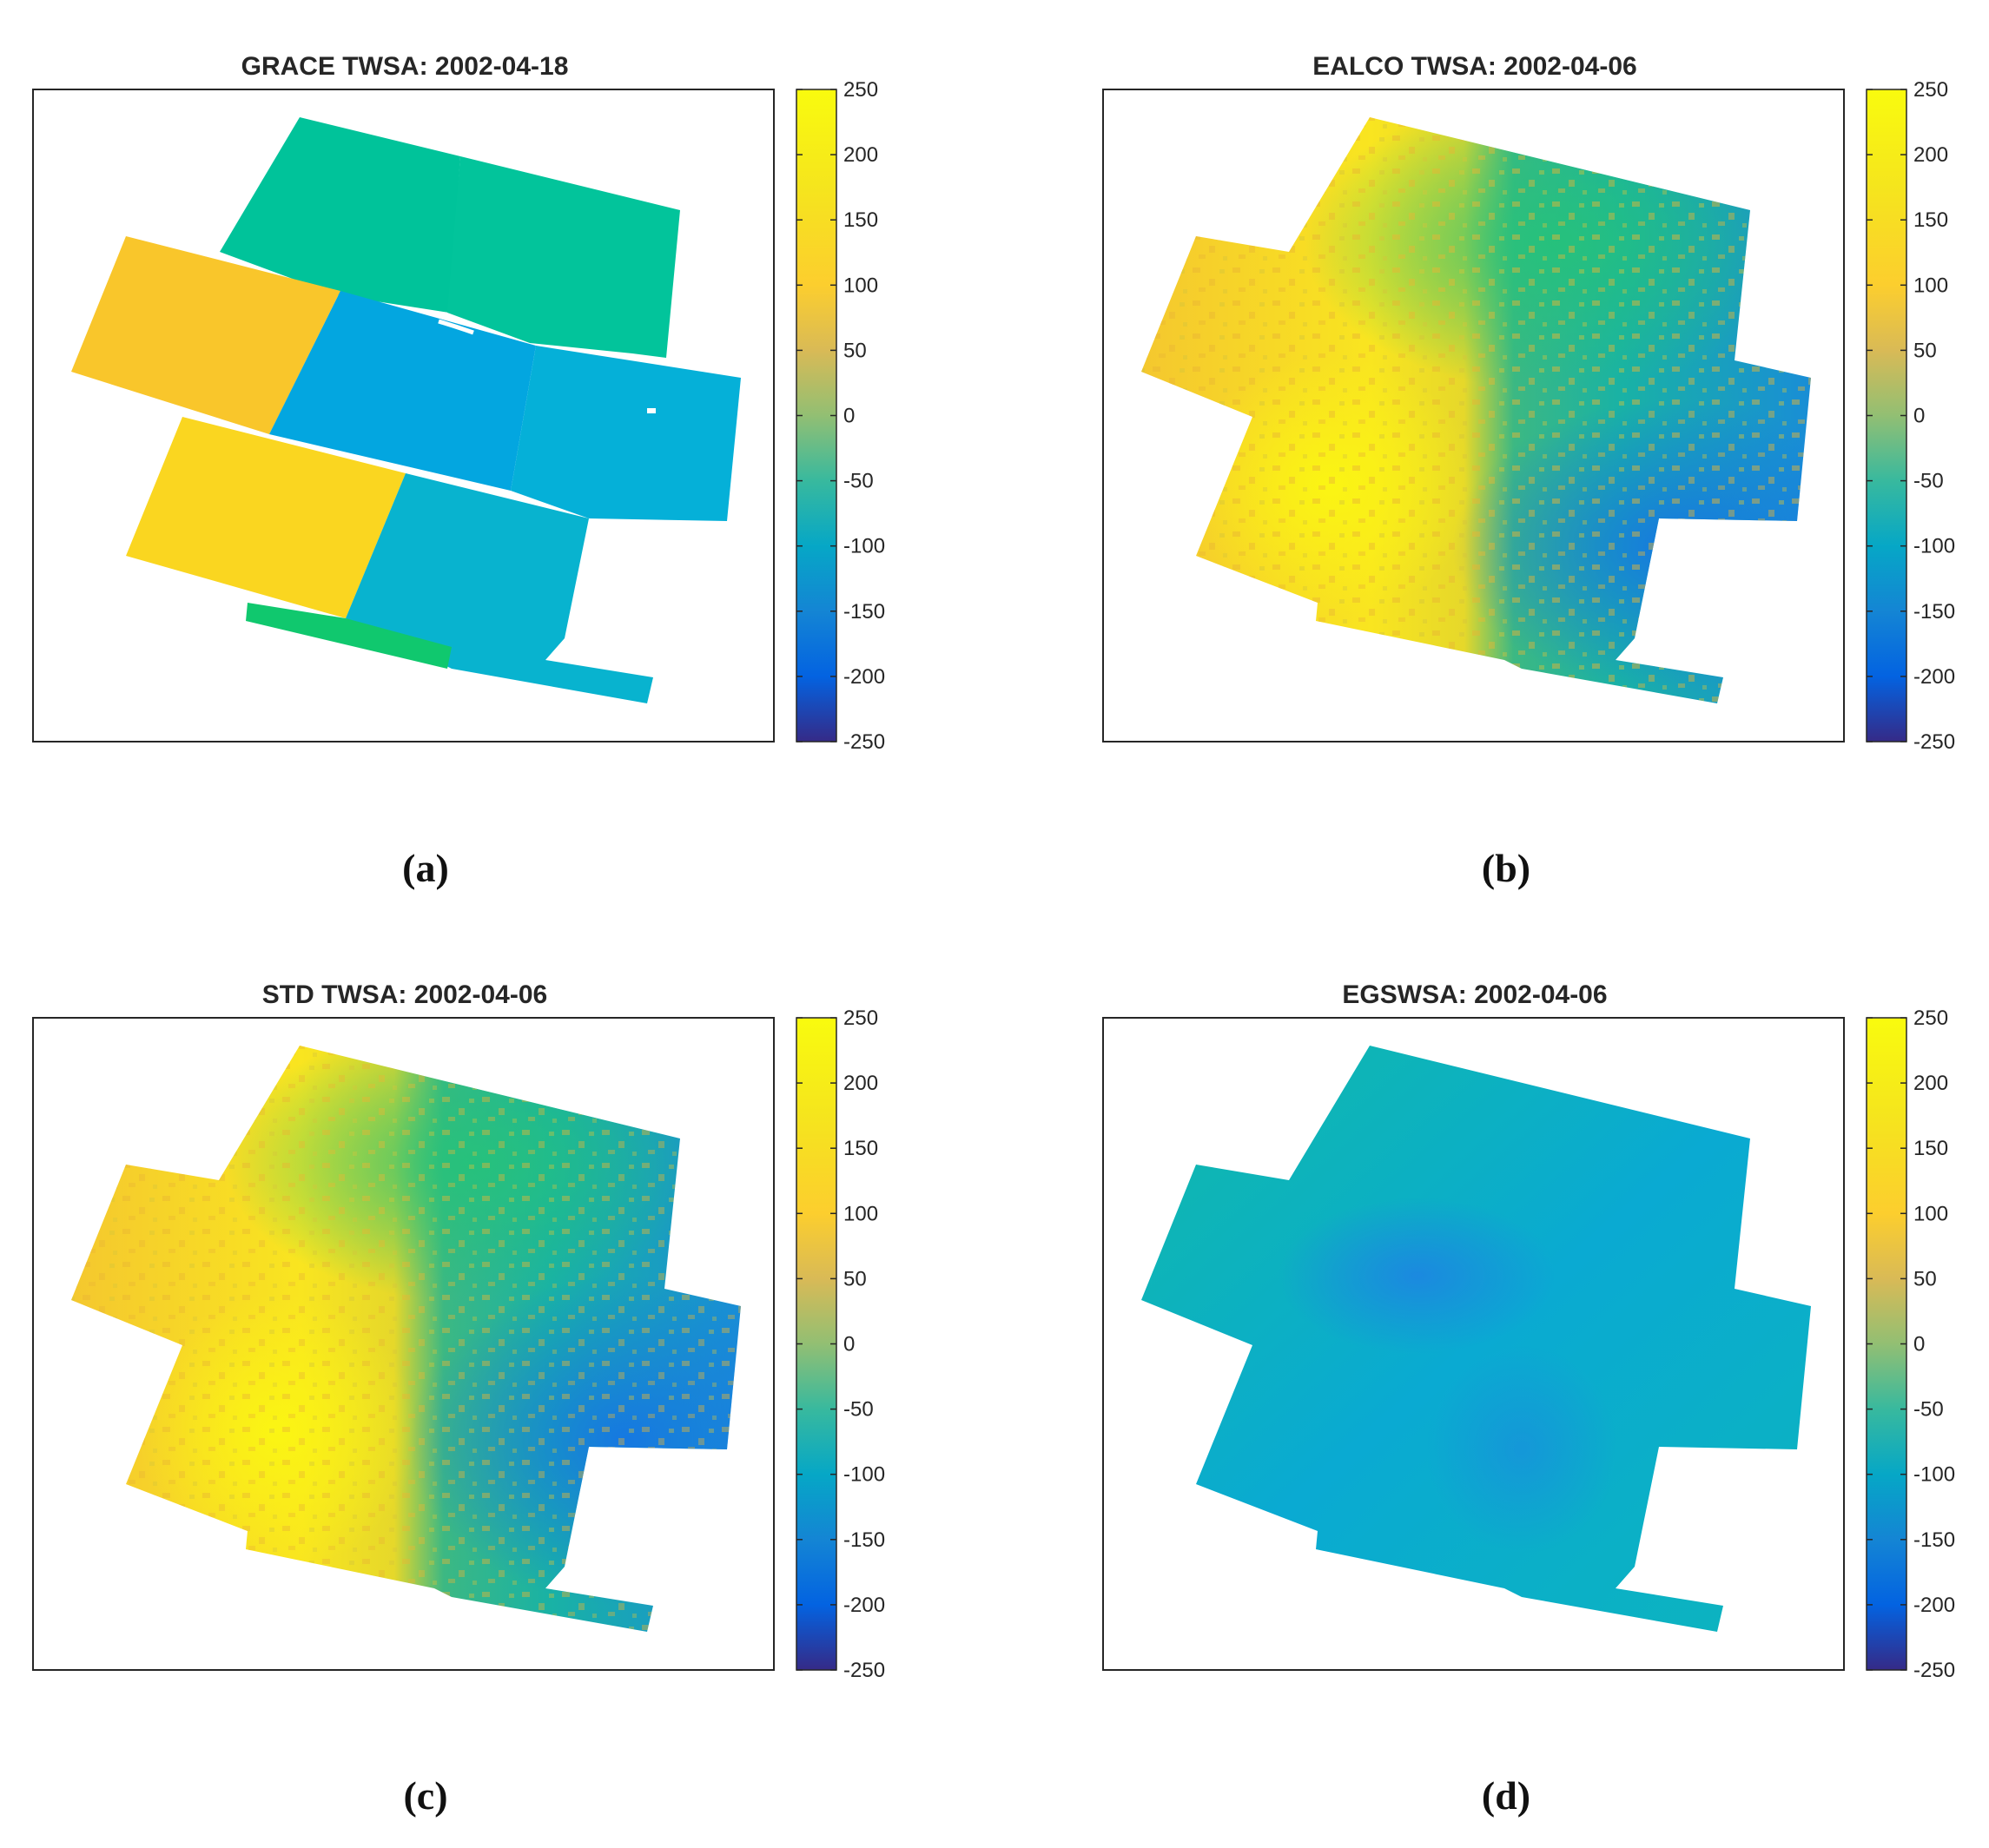 Image resolution: width=1989 pixels, height=1848 pixels. I want to click on panel-caption: (a), so click(425, 868).